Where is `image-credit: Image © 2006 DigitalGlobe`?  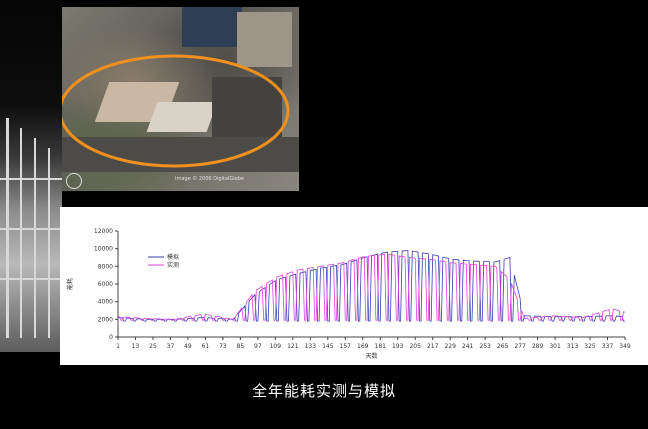
image-credit: Image © 2006 DigitalGlobe is located at coordinates (209, 179).